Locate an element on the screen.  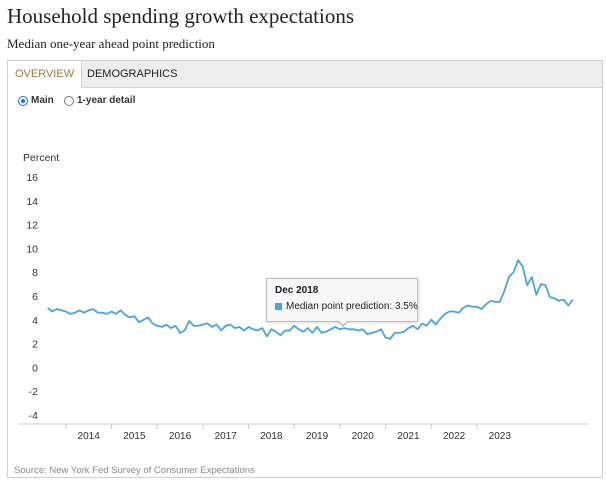
radio-1-year-detail: 1-year detail is located at coordinates (99, 100).